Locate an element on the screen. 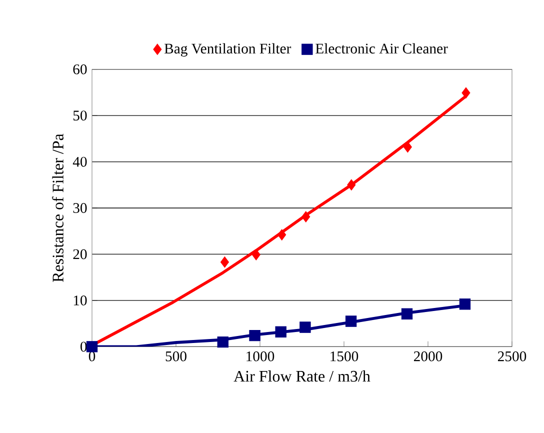 This screenshot has height=433, width=544. legend-label: Electronic Air Cleaner is located at coordinates (382, 48).